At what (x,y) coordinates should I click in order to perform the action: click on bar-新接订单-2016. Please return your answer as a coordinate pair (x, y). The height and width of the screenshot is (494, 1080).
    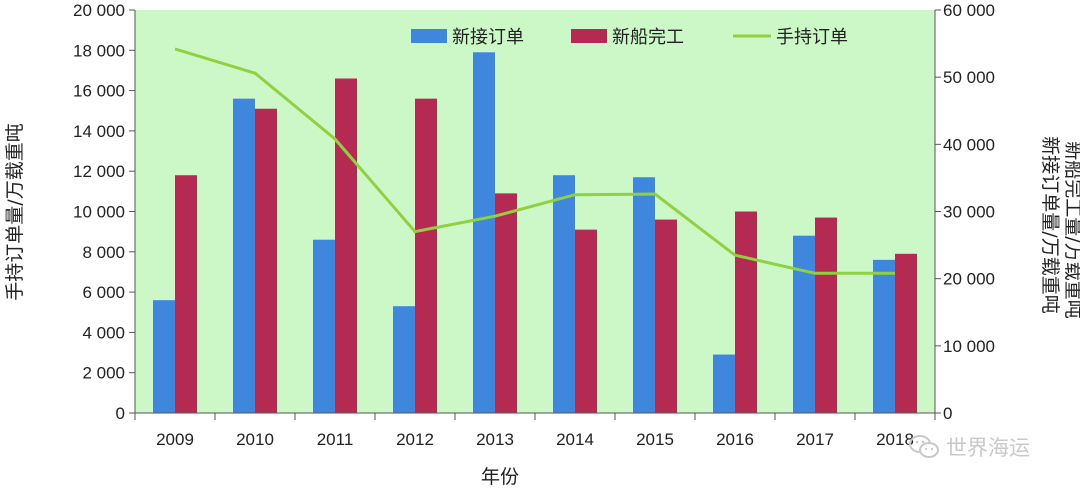
    Looking at the image, I should click on (724, 383).